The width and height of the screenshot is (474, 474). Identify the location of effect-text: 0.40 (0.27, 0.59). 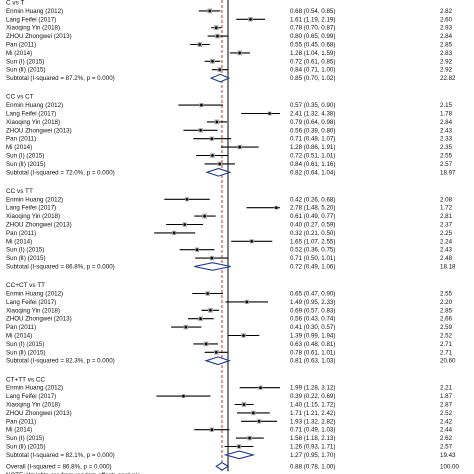
(312, 225).